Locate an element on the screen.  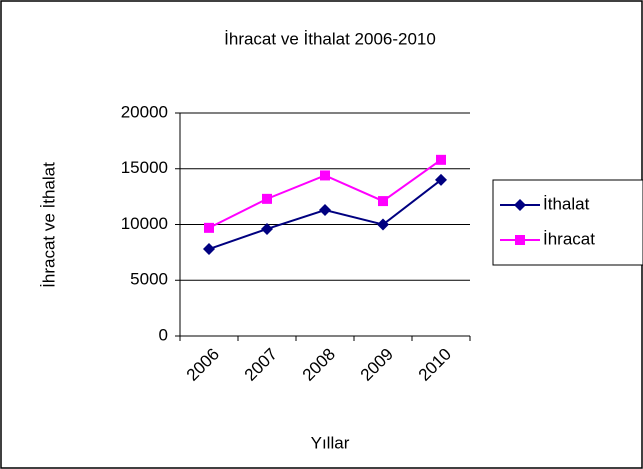
legend-label: İhracat is located at coordinates (569, 238).